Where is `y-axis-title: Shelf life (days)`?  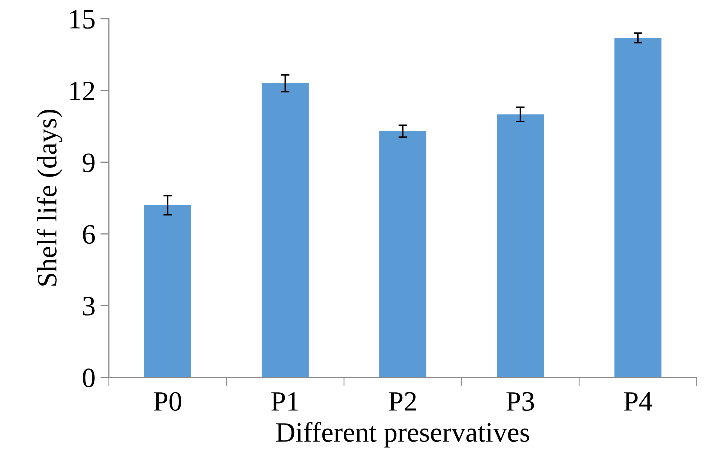 y-axis-title: Shelf life (days) is located at coordinates (50, 198).